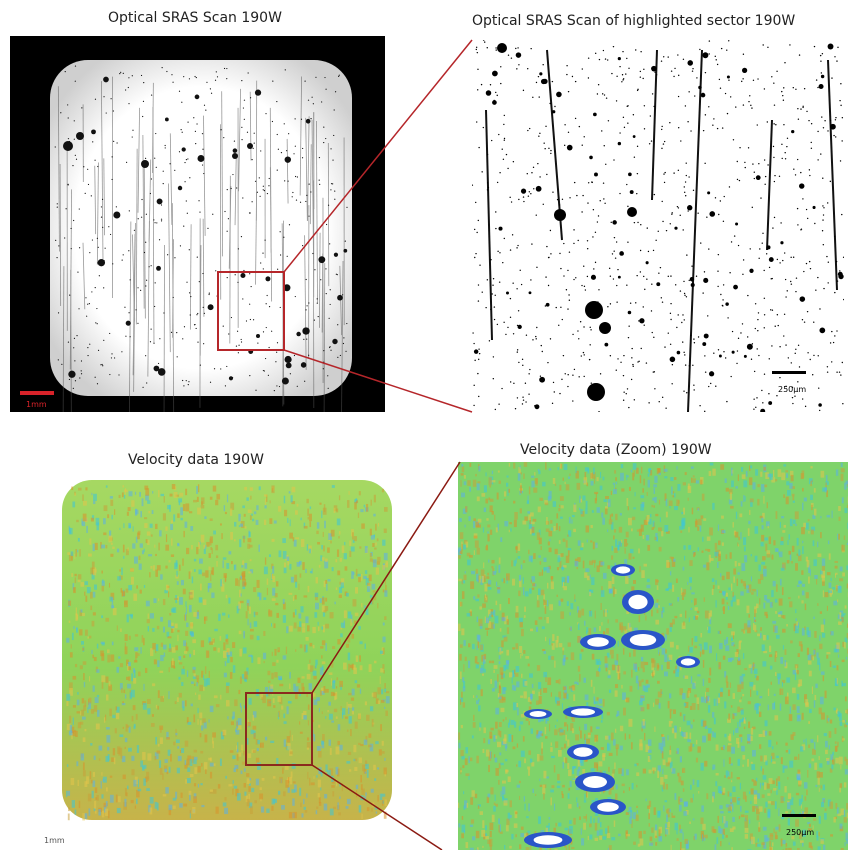 This screenshot has width=848, height=850. What do you see at coordinates (54, 840) in the screenshot?
I see `velocity-full-scale-label: 1mm` at bounding box center [54, 840].